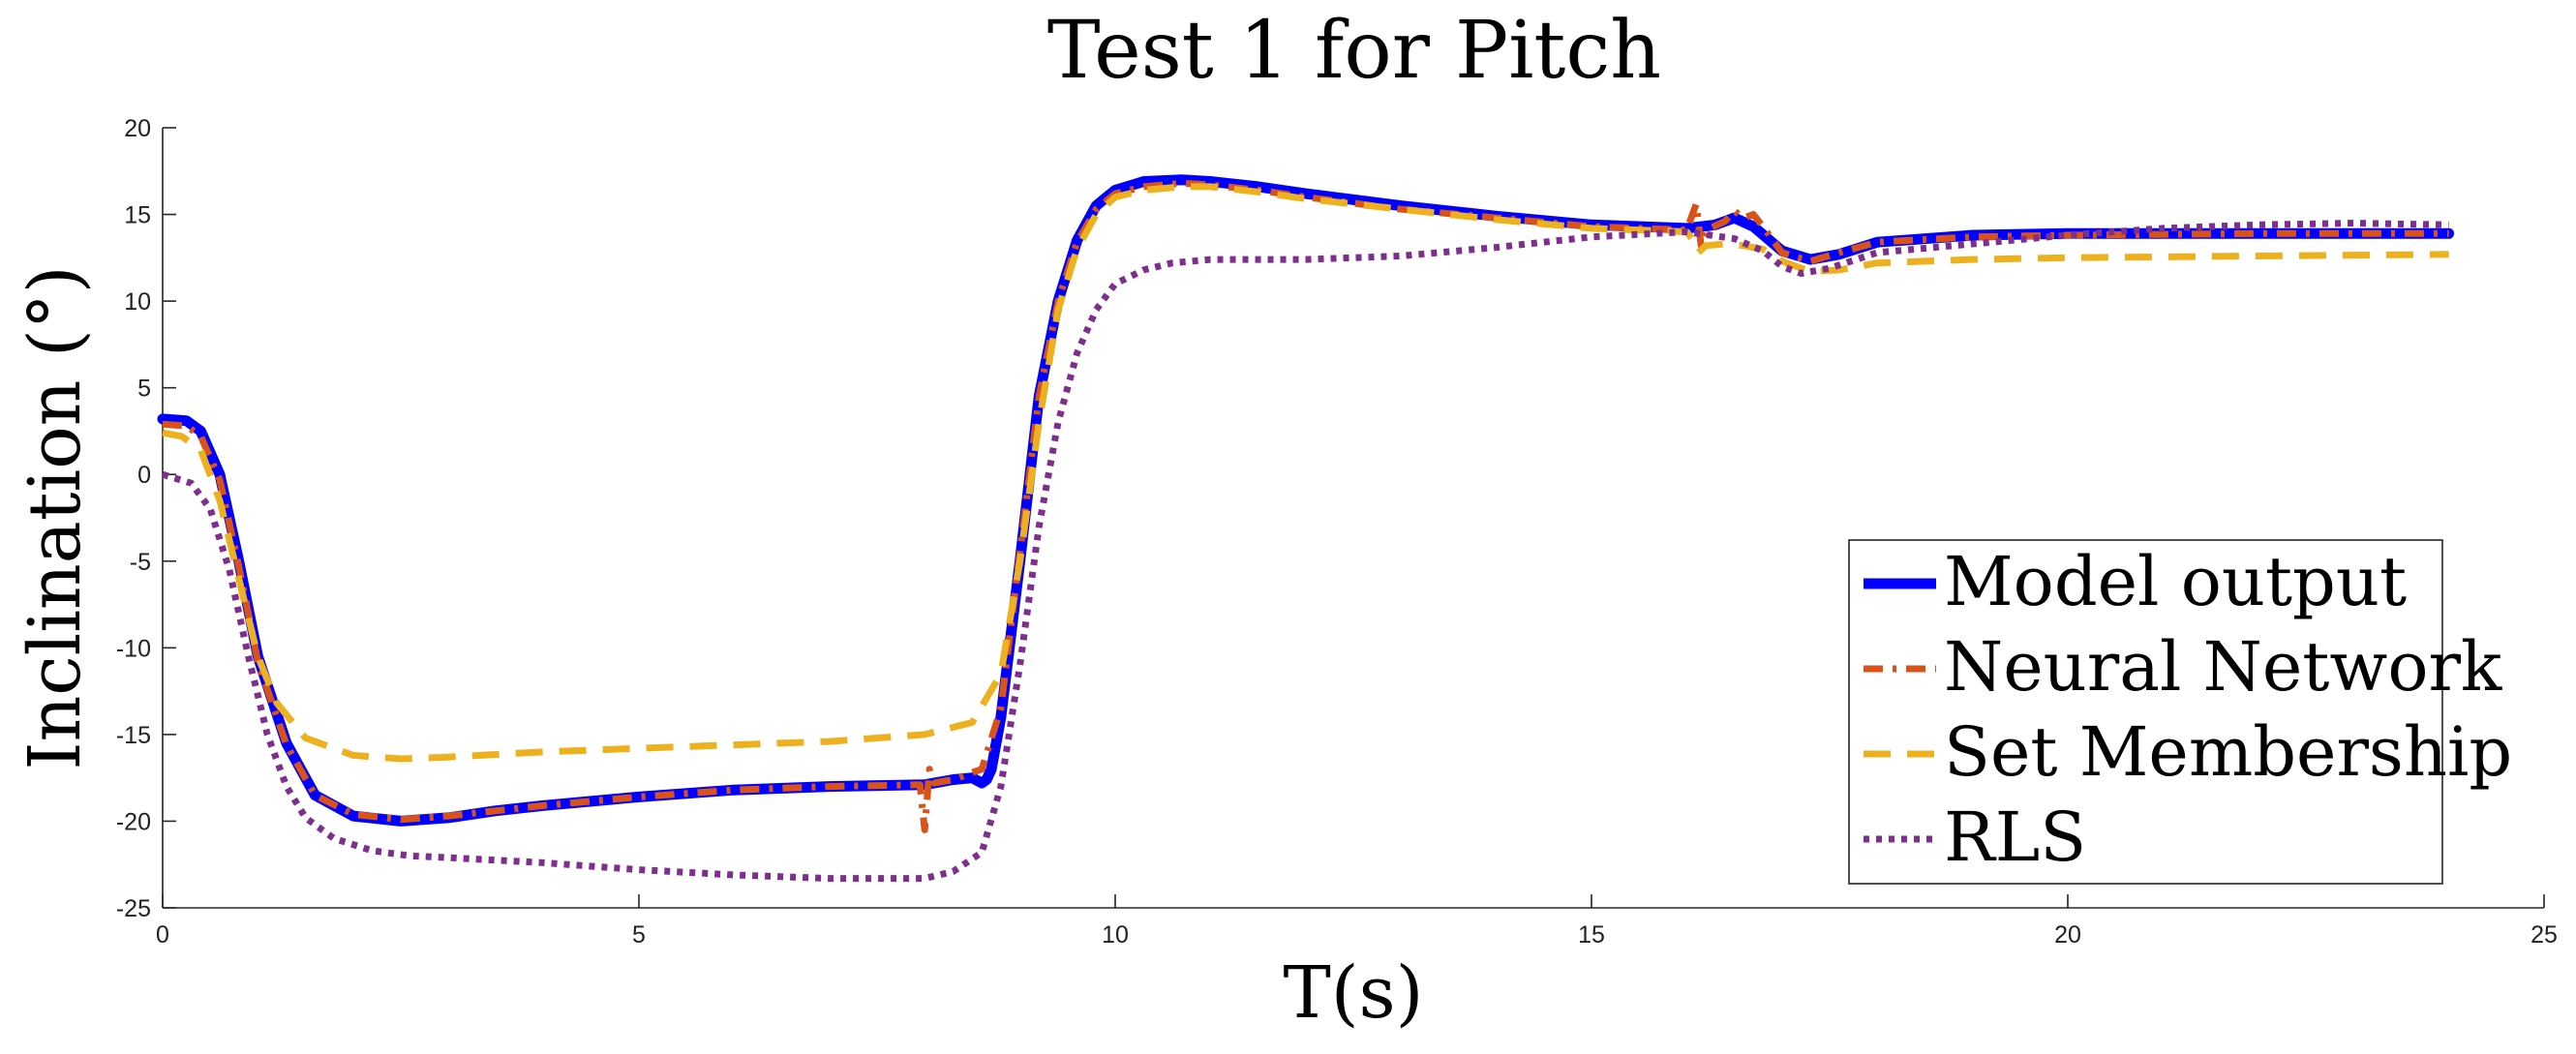 The width and height of the screenshot is (2576, 1054). I want to click on chart-title: Test 1 for Pitch, so click(1354, 51).